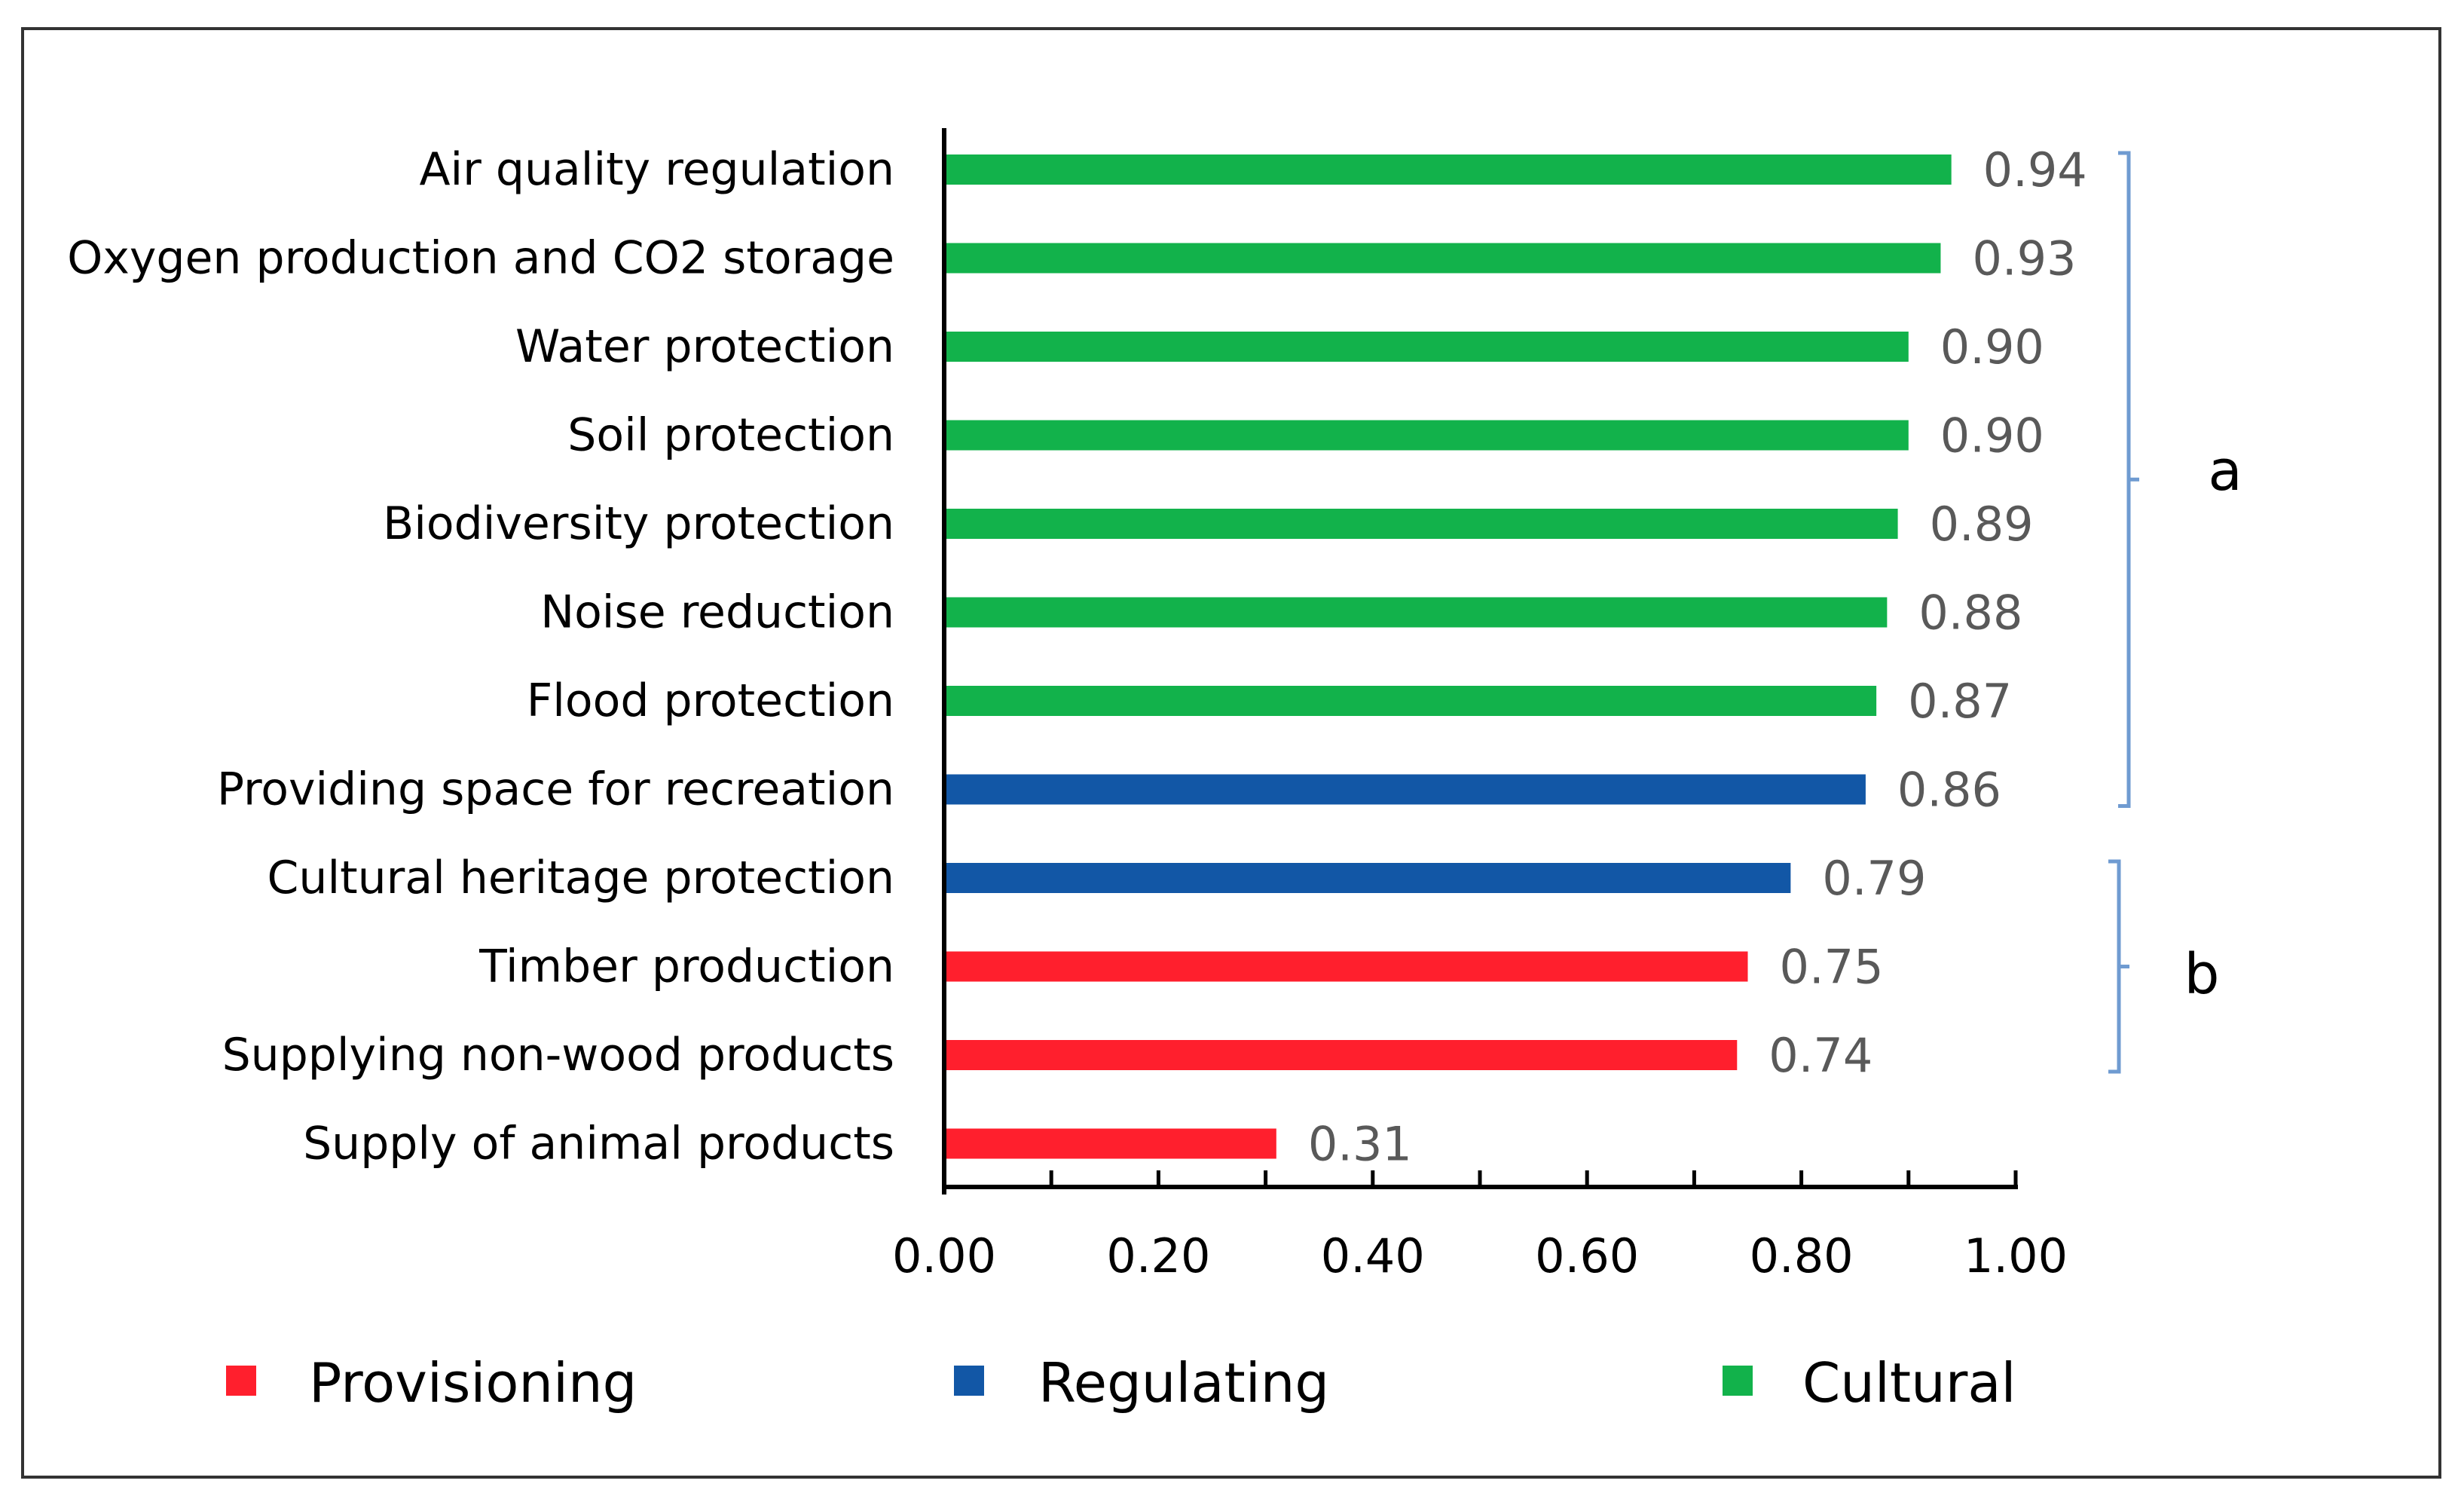  Describe the element at coordinates (2118, 967) in the screenshot. I see `bracket-group-b` at that location.